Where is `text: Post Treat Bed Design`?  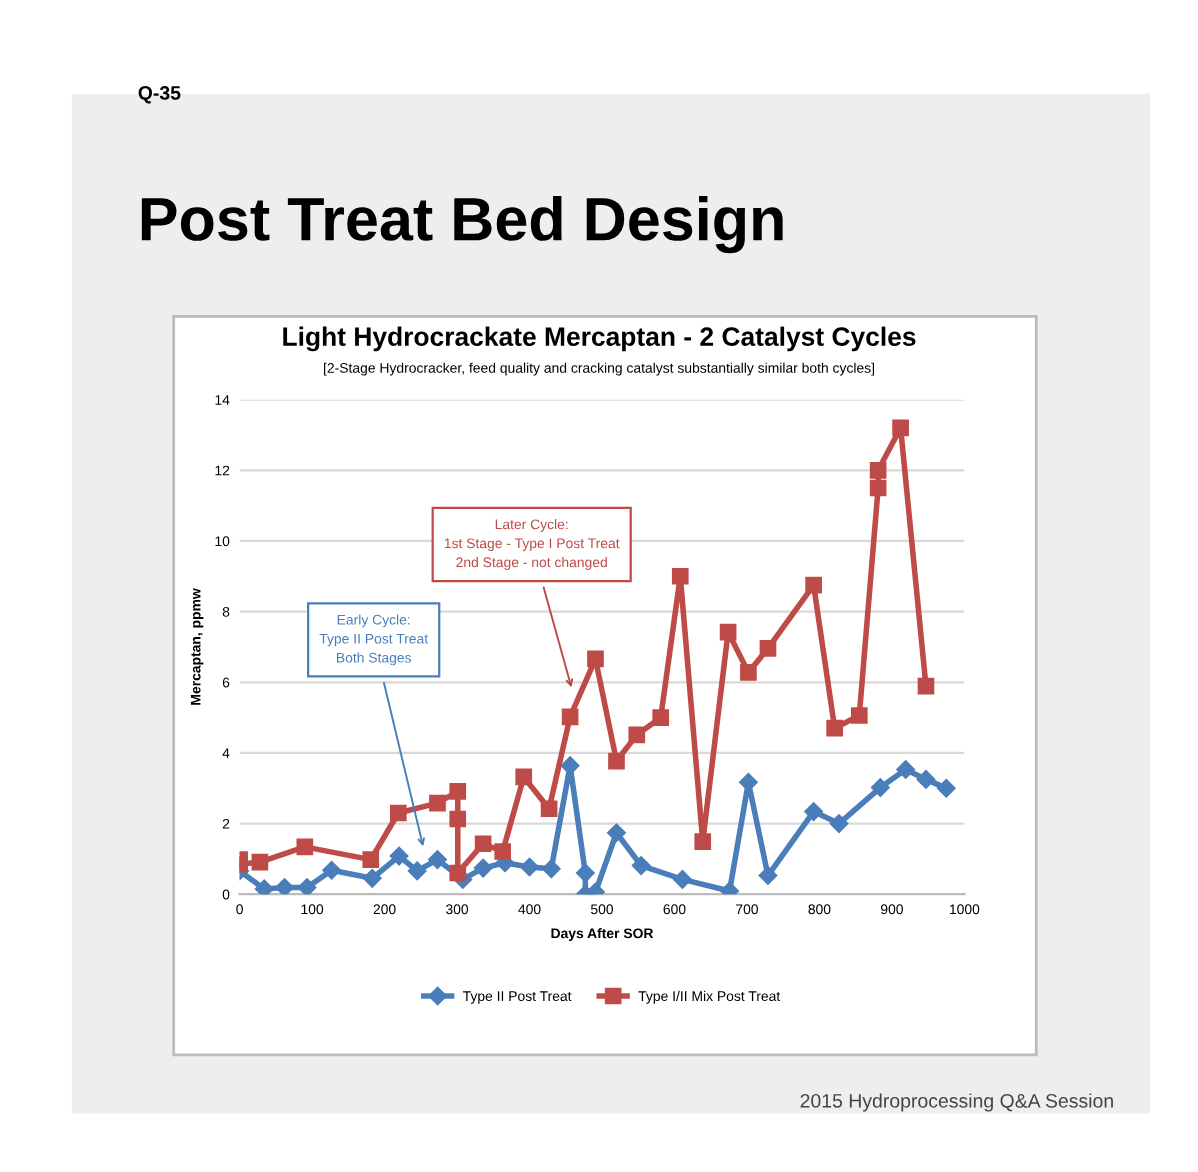 text: Post Treat Bed Design is located at coordinates (462, 224).